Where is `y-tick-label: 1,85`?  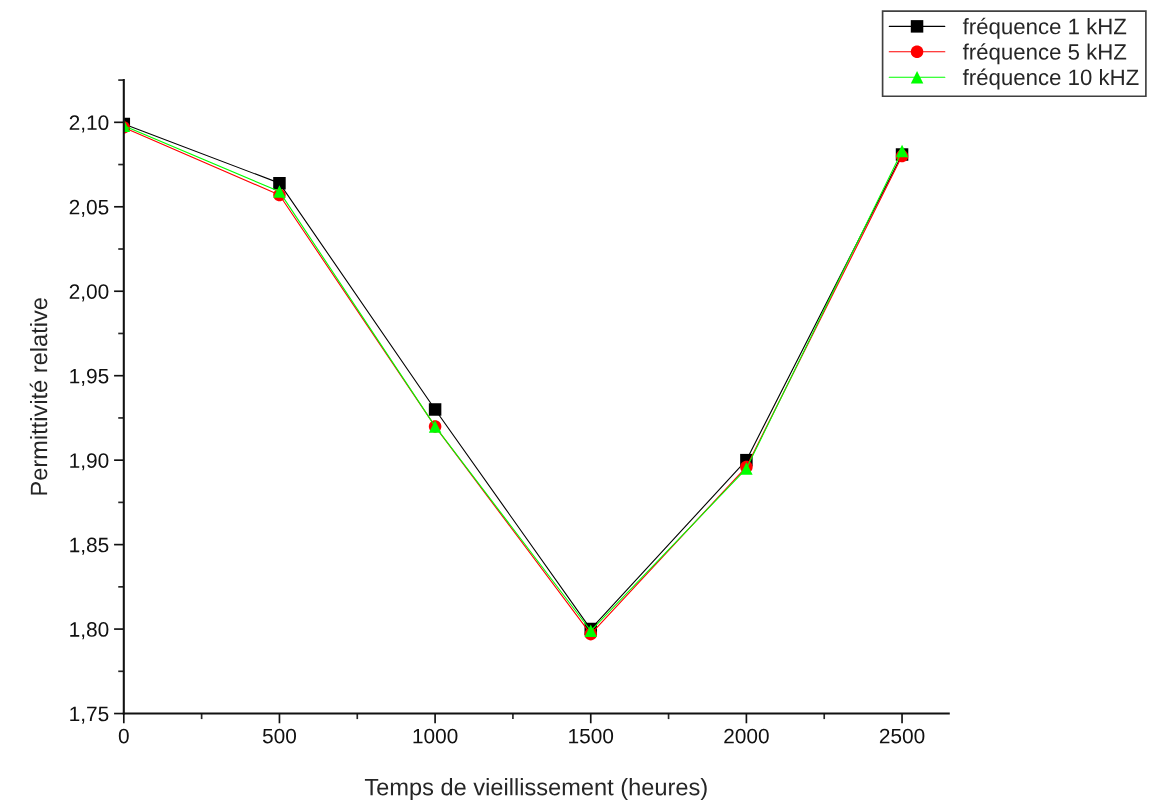
y-tick-label: 1,85 is located at coordinates (89, 546).